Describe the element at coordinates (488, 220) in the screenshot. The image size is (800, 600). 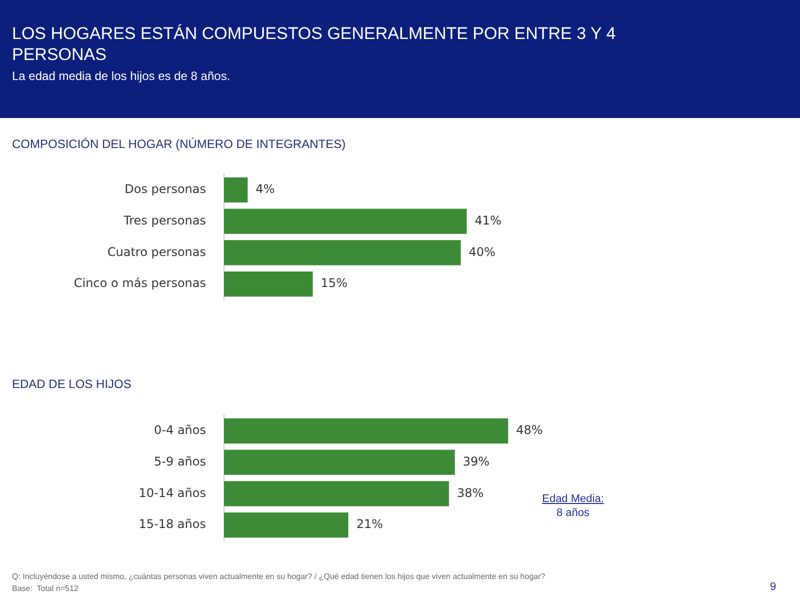
I see `data-label: 41%` at that location.